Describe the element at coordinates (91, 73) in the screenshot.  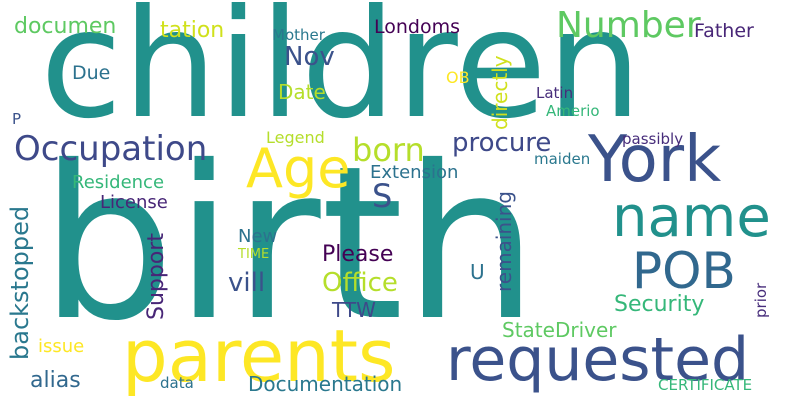
I see `word-due: Due` at that location.